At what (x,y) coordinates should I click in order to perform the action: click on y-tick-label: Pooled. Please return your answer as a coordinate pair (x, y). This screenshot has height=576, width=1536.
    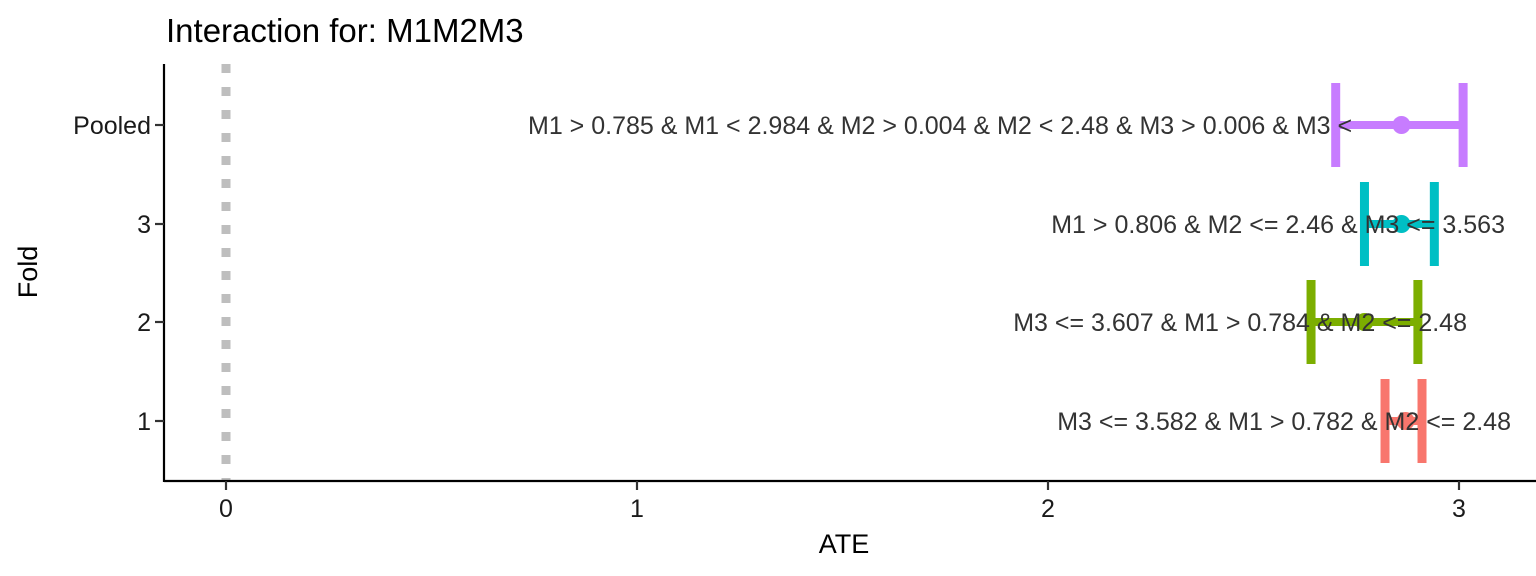
    Looking at the image, I should click on (112, 126).